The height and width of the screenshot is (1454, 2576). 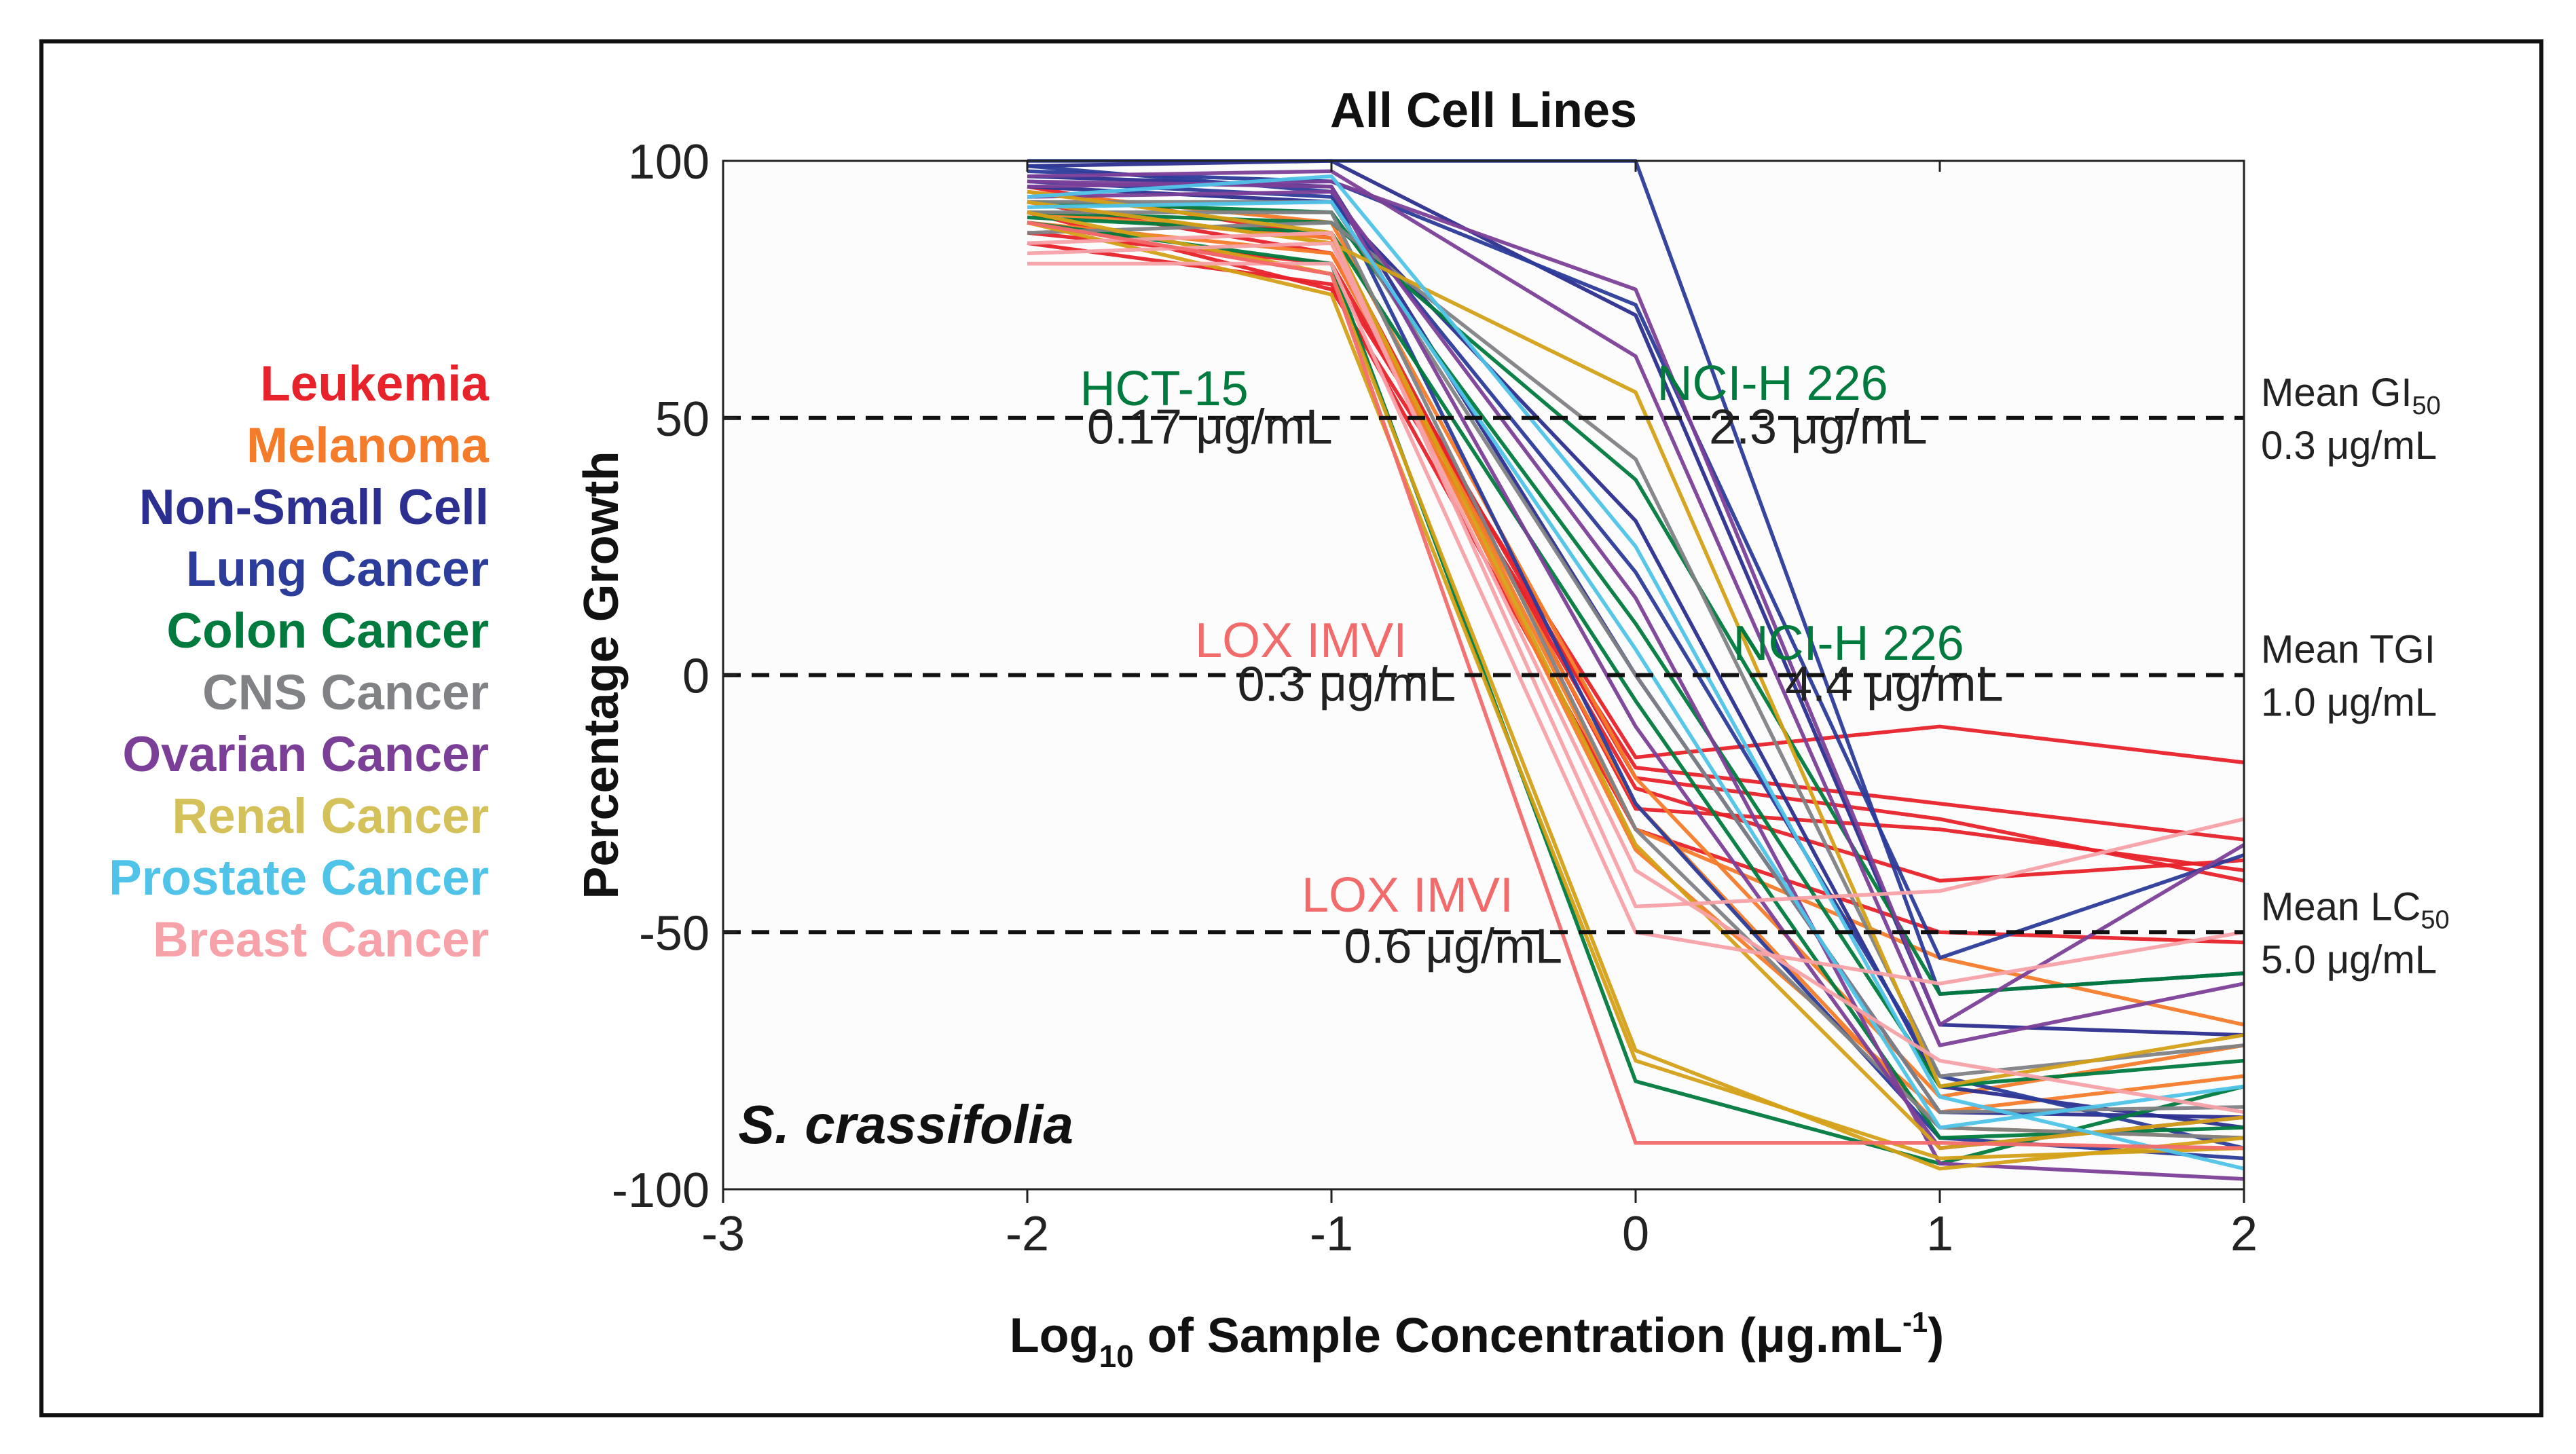 I want to click on y-tick-label: 50, so click(x=682, y=419).